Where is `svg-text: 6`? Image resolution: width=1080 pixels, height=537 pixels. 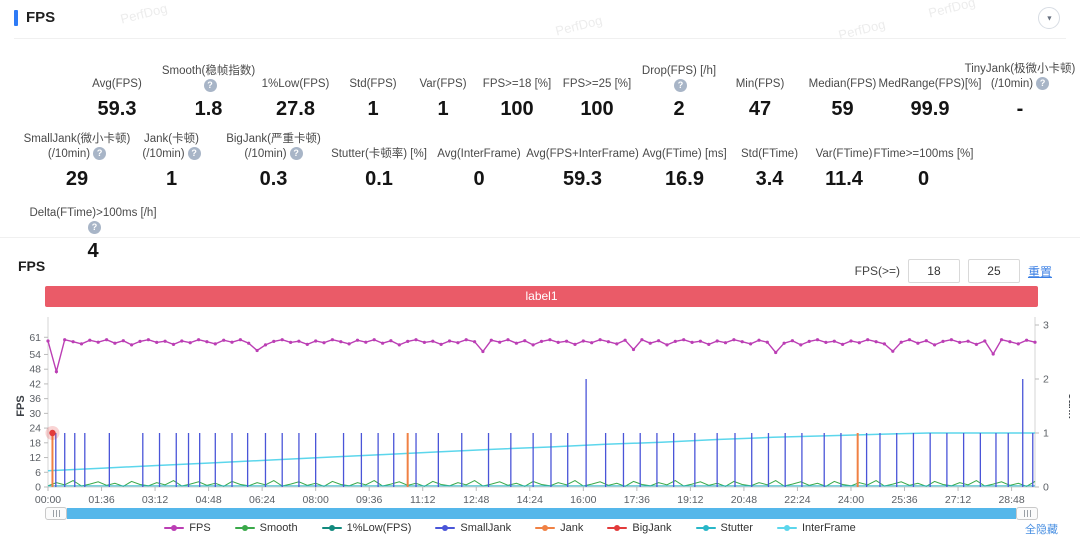
svg-text: 6 is located at coordinates (38, 473).